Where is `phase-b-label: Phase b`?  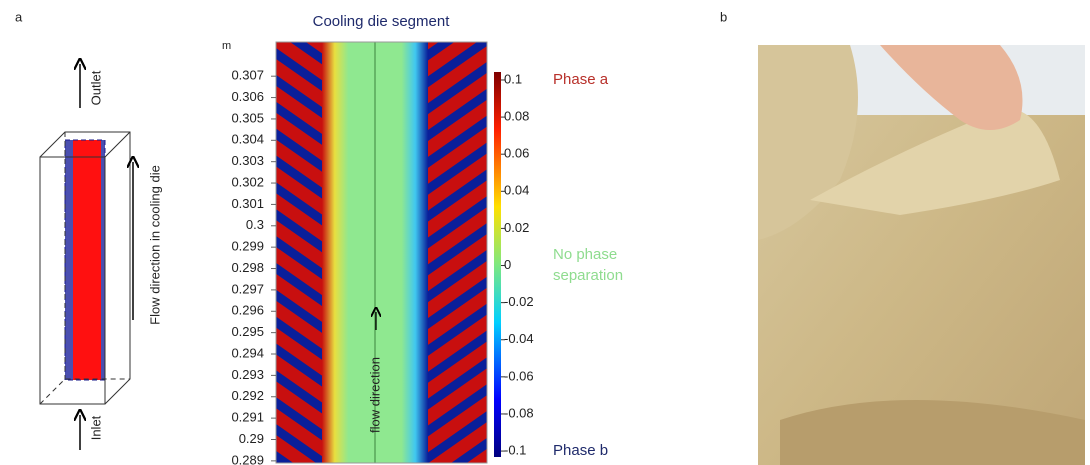
phase-b-label: Phase b is located at coordinates (580, 450).